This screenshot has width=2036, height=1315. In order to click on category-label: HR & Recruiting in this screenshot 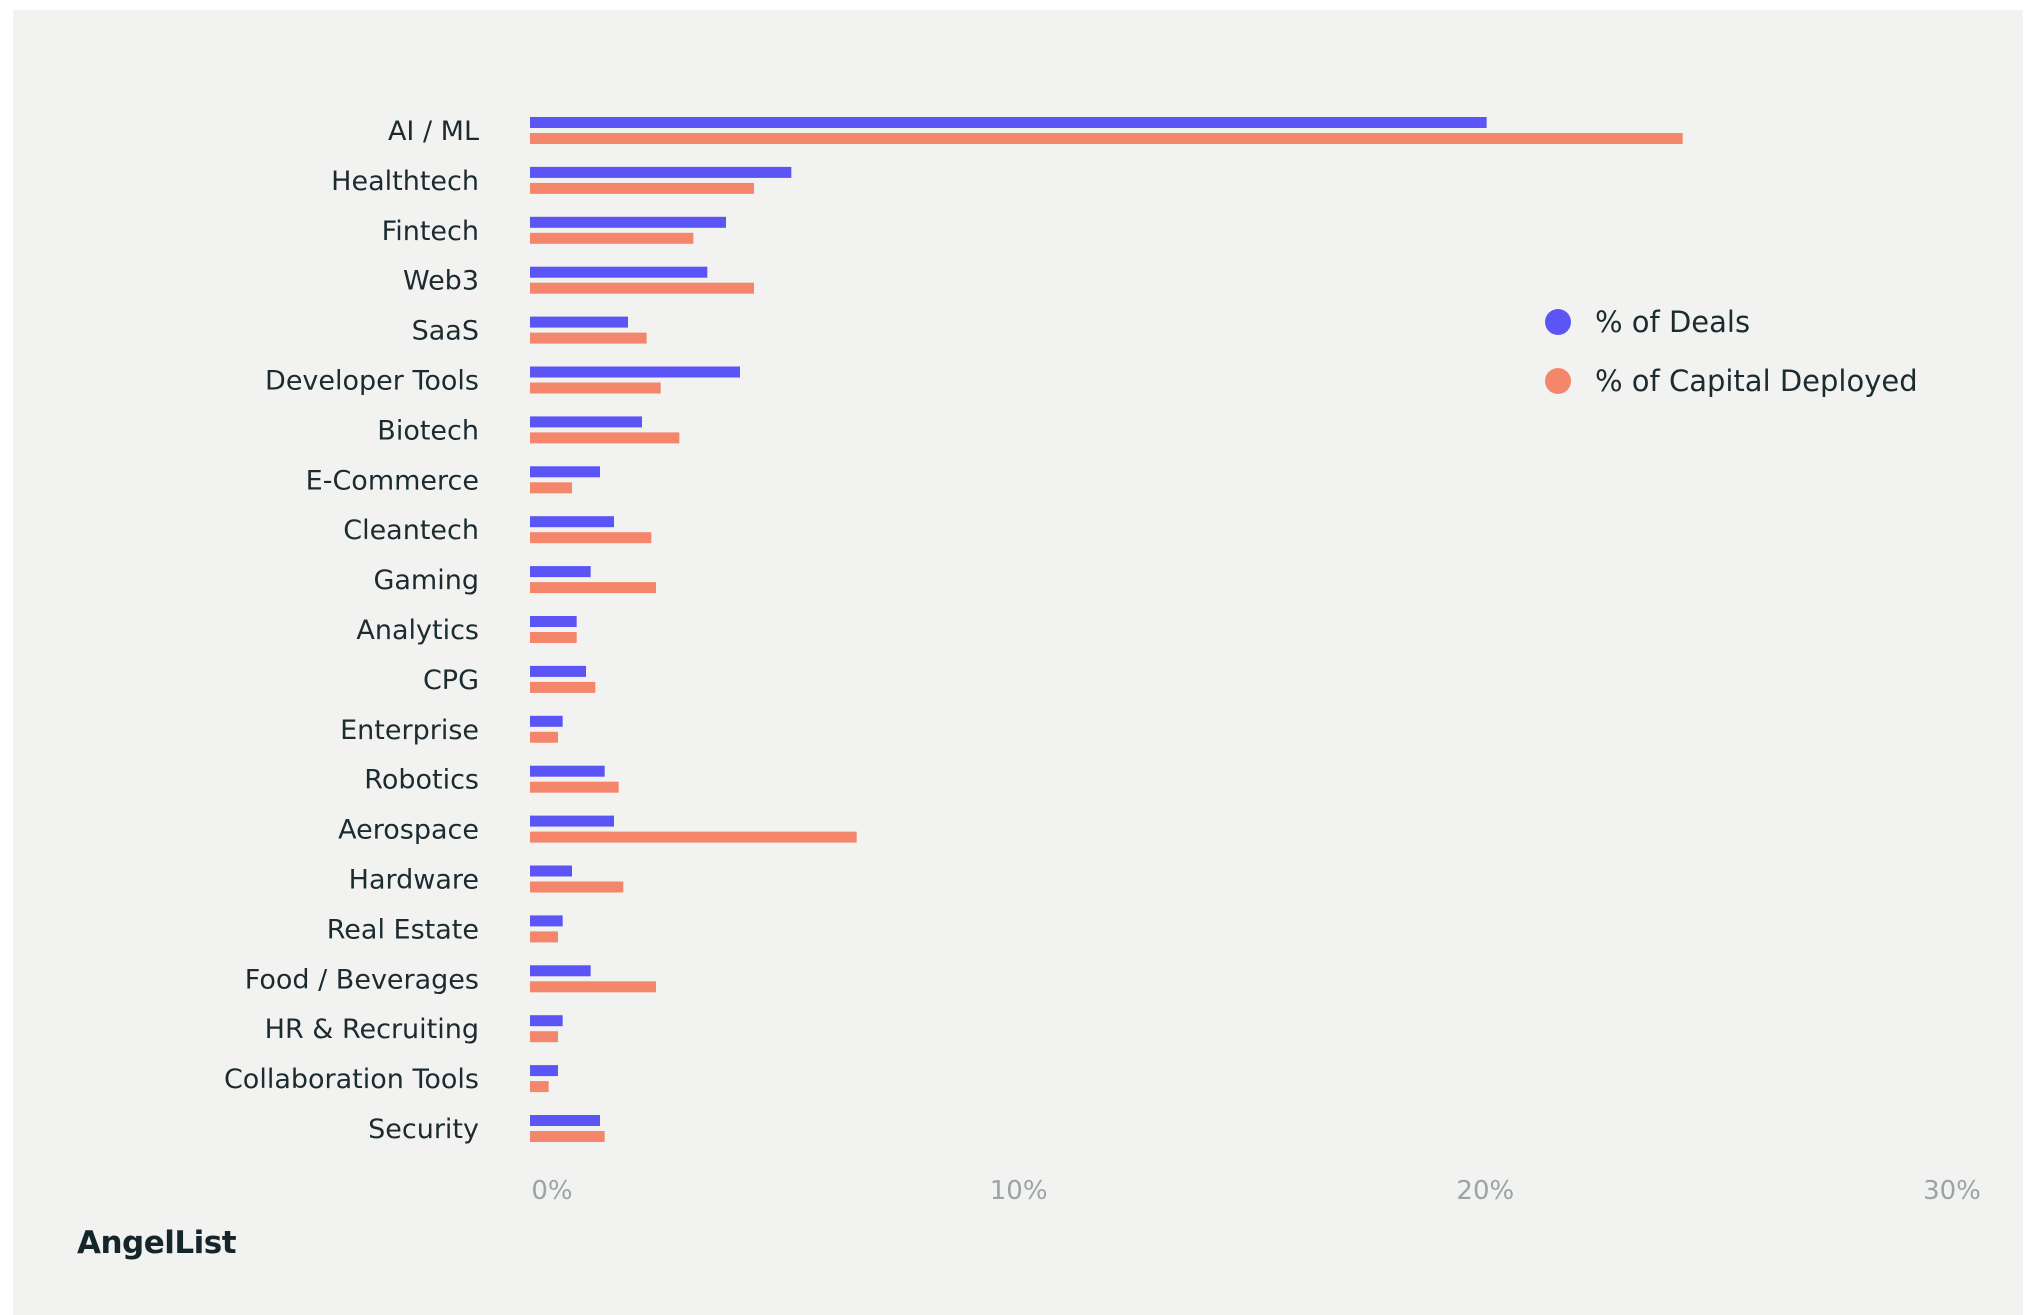, I will do `click(372, 1029)`.